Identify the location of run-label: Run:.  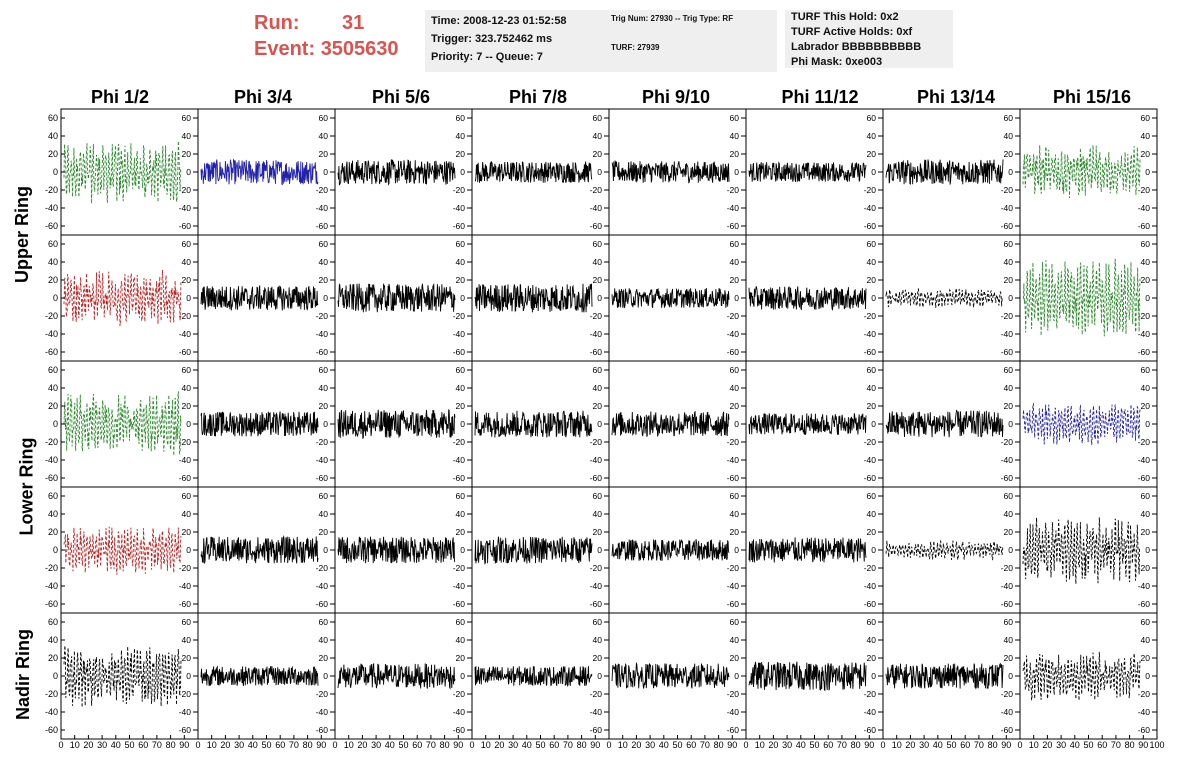
(277, 23).